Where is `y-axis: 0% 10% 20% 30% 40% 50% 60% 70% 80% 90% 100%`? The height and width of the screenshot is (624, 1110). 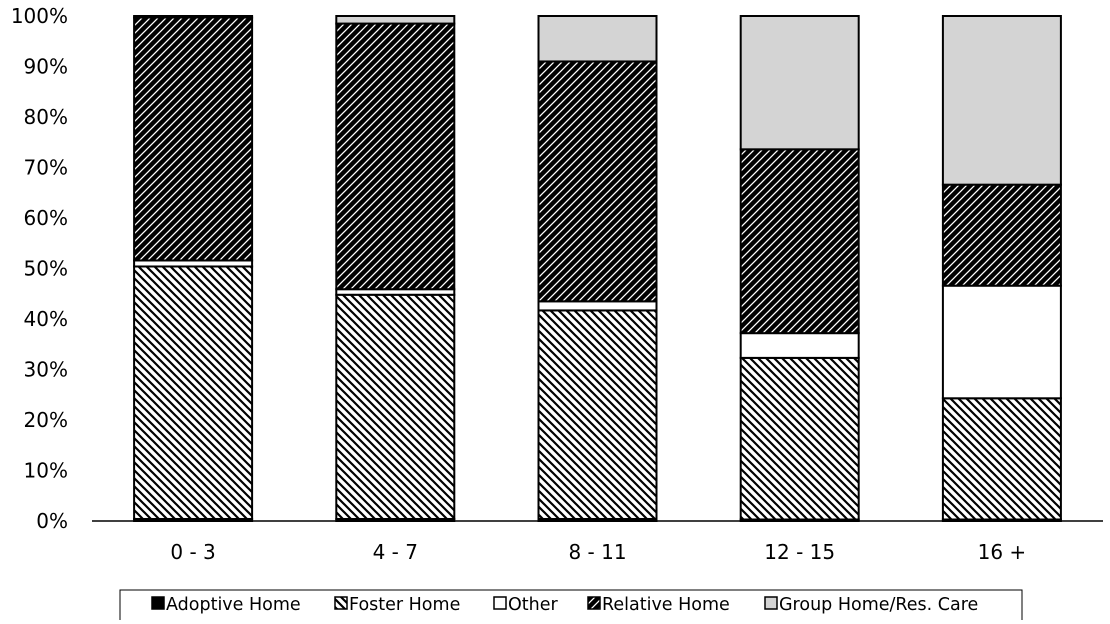 y-axis: 0% 10% 20% 30% 40% 50% 60% 70% 80% 90% 100% is located at coordinates (39, 268).